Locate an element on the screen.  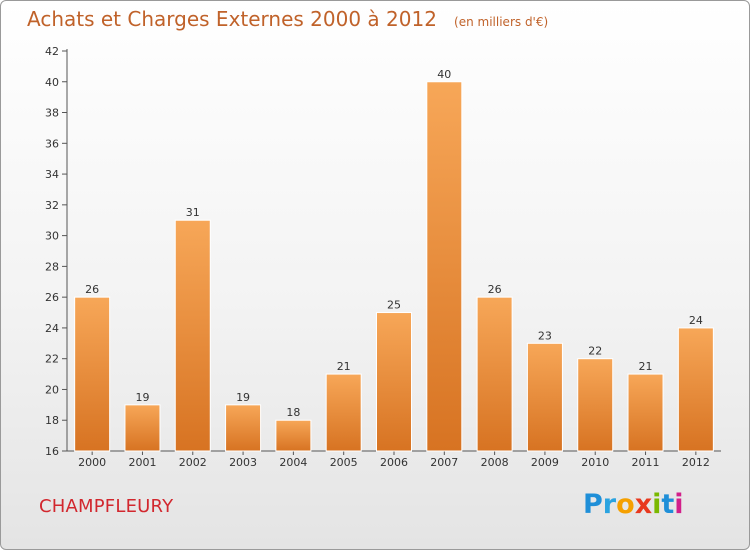
x-tick-label: 2002 is located at coordinates (193, 462).